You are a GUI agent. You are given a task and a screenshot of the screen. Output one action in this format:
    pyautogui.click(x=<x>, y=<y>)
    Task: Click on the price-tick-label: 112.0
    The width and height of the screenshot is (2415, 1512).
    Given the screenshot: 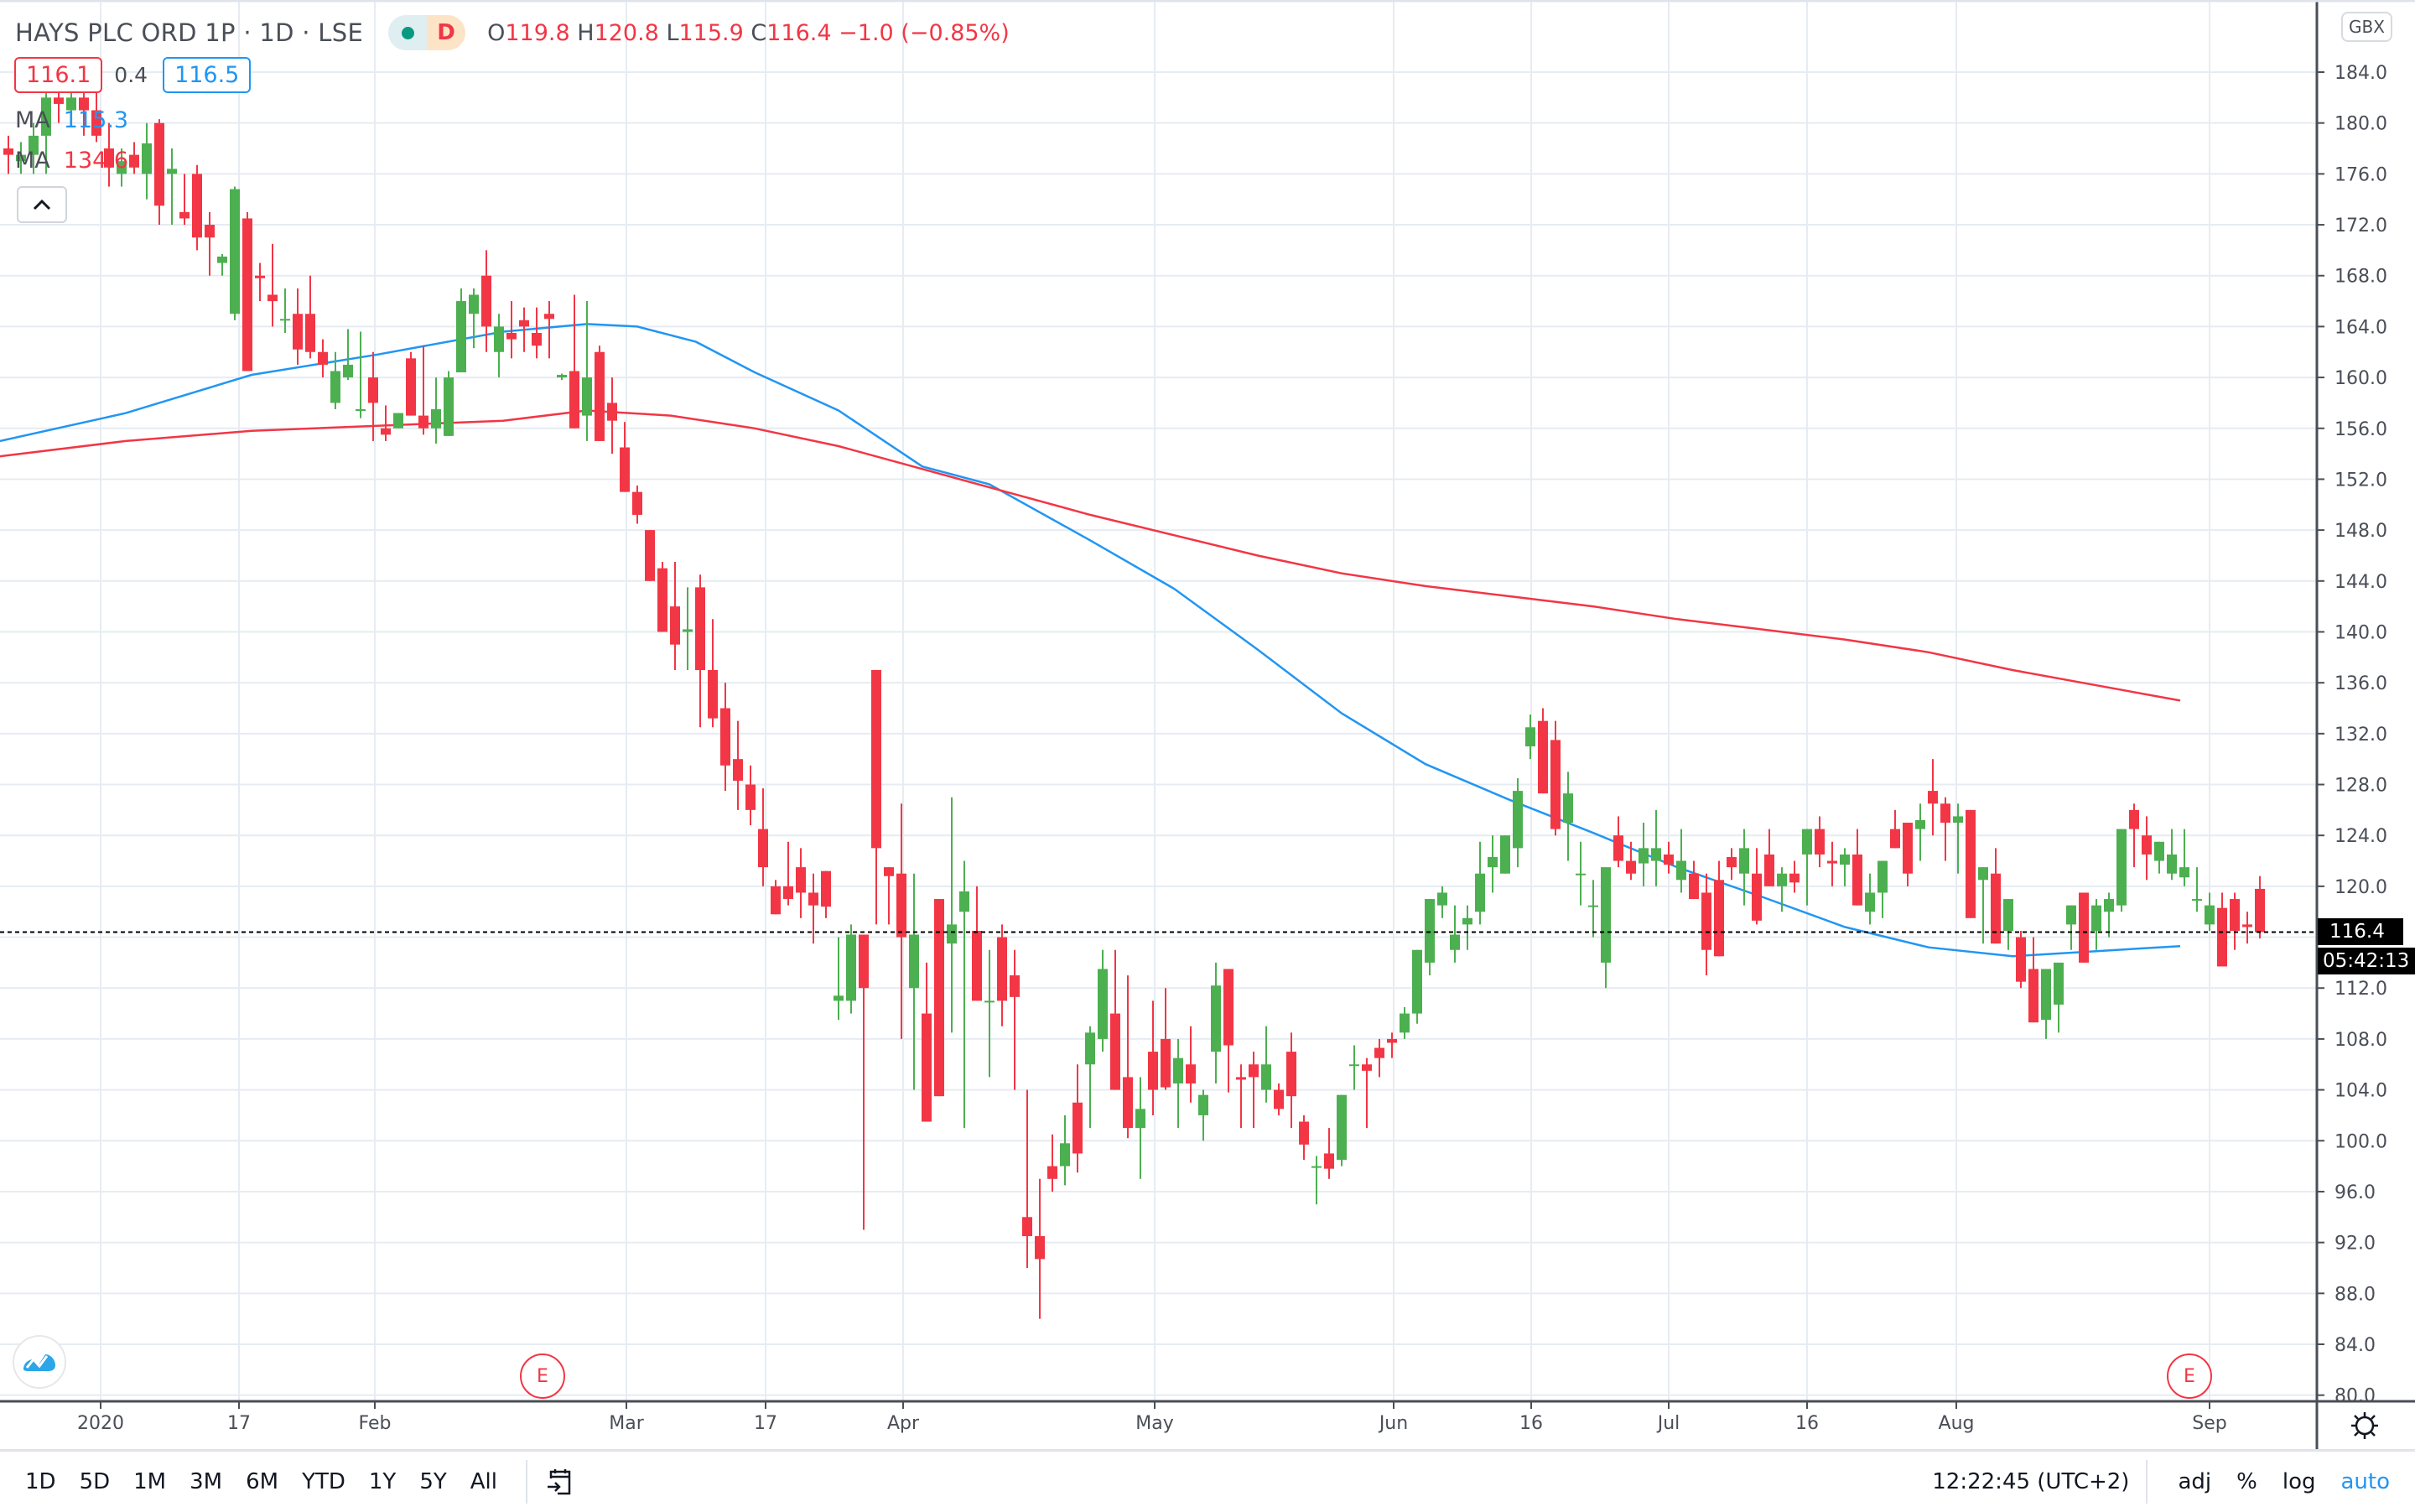 What is the action you would take?
    pyautogui.click(x=2360, y=989)
    